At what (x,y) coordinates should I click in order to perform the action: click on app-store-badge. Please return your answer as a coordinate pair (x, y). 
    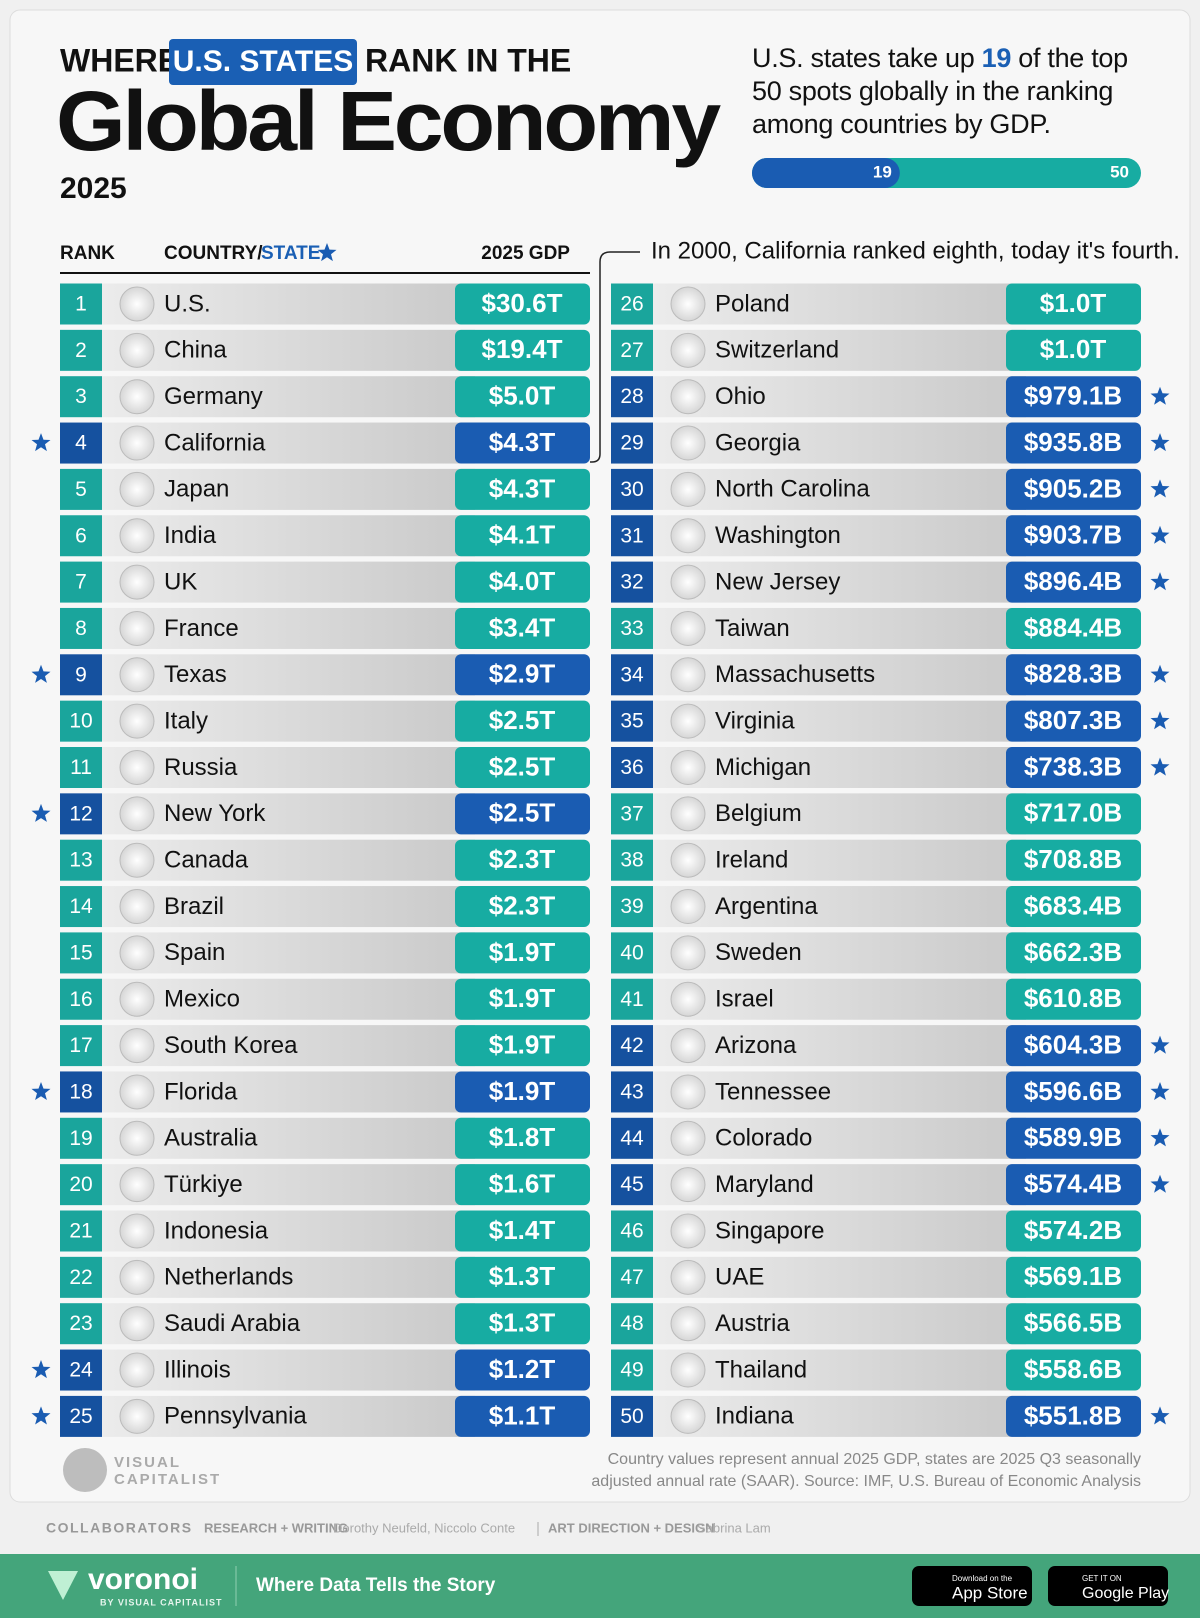
    Looking at the image, I should click on (972, 1586).